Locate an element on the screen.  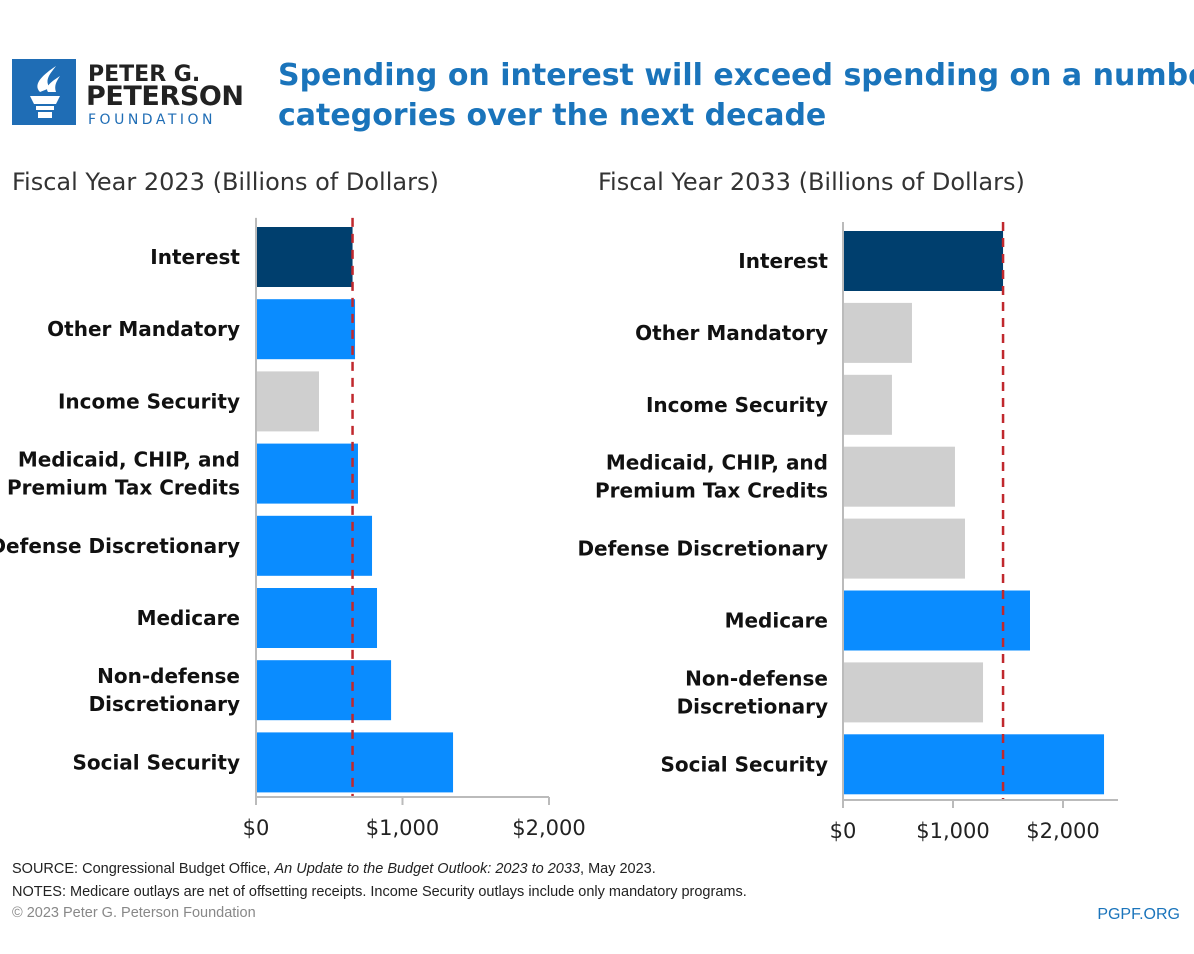
pgpf-logo: PETER G. PETERSON FOUNDATION is located at coordinates (128, 93).